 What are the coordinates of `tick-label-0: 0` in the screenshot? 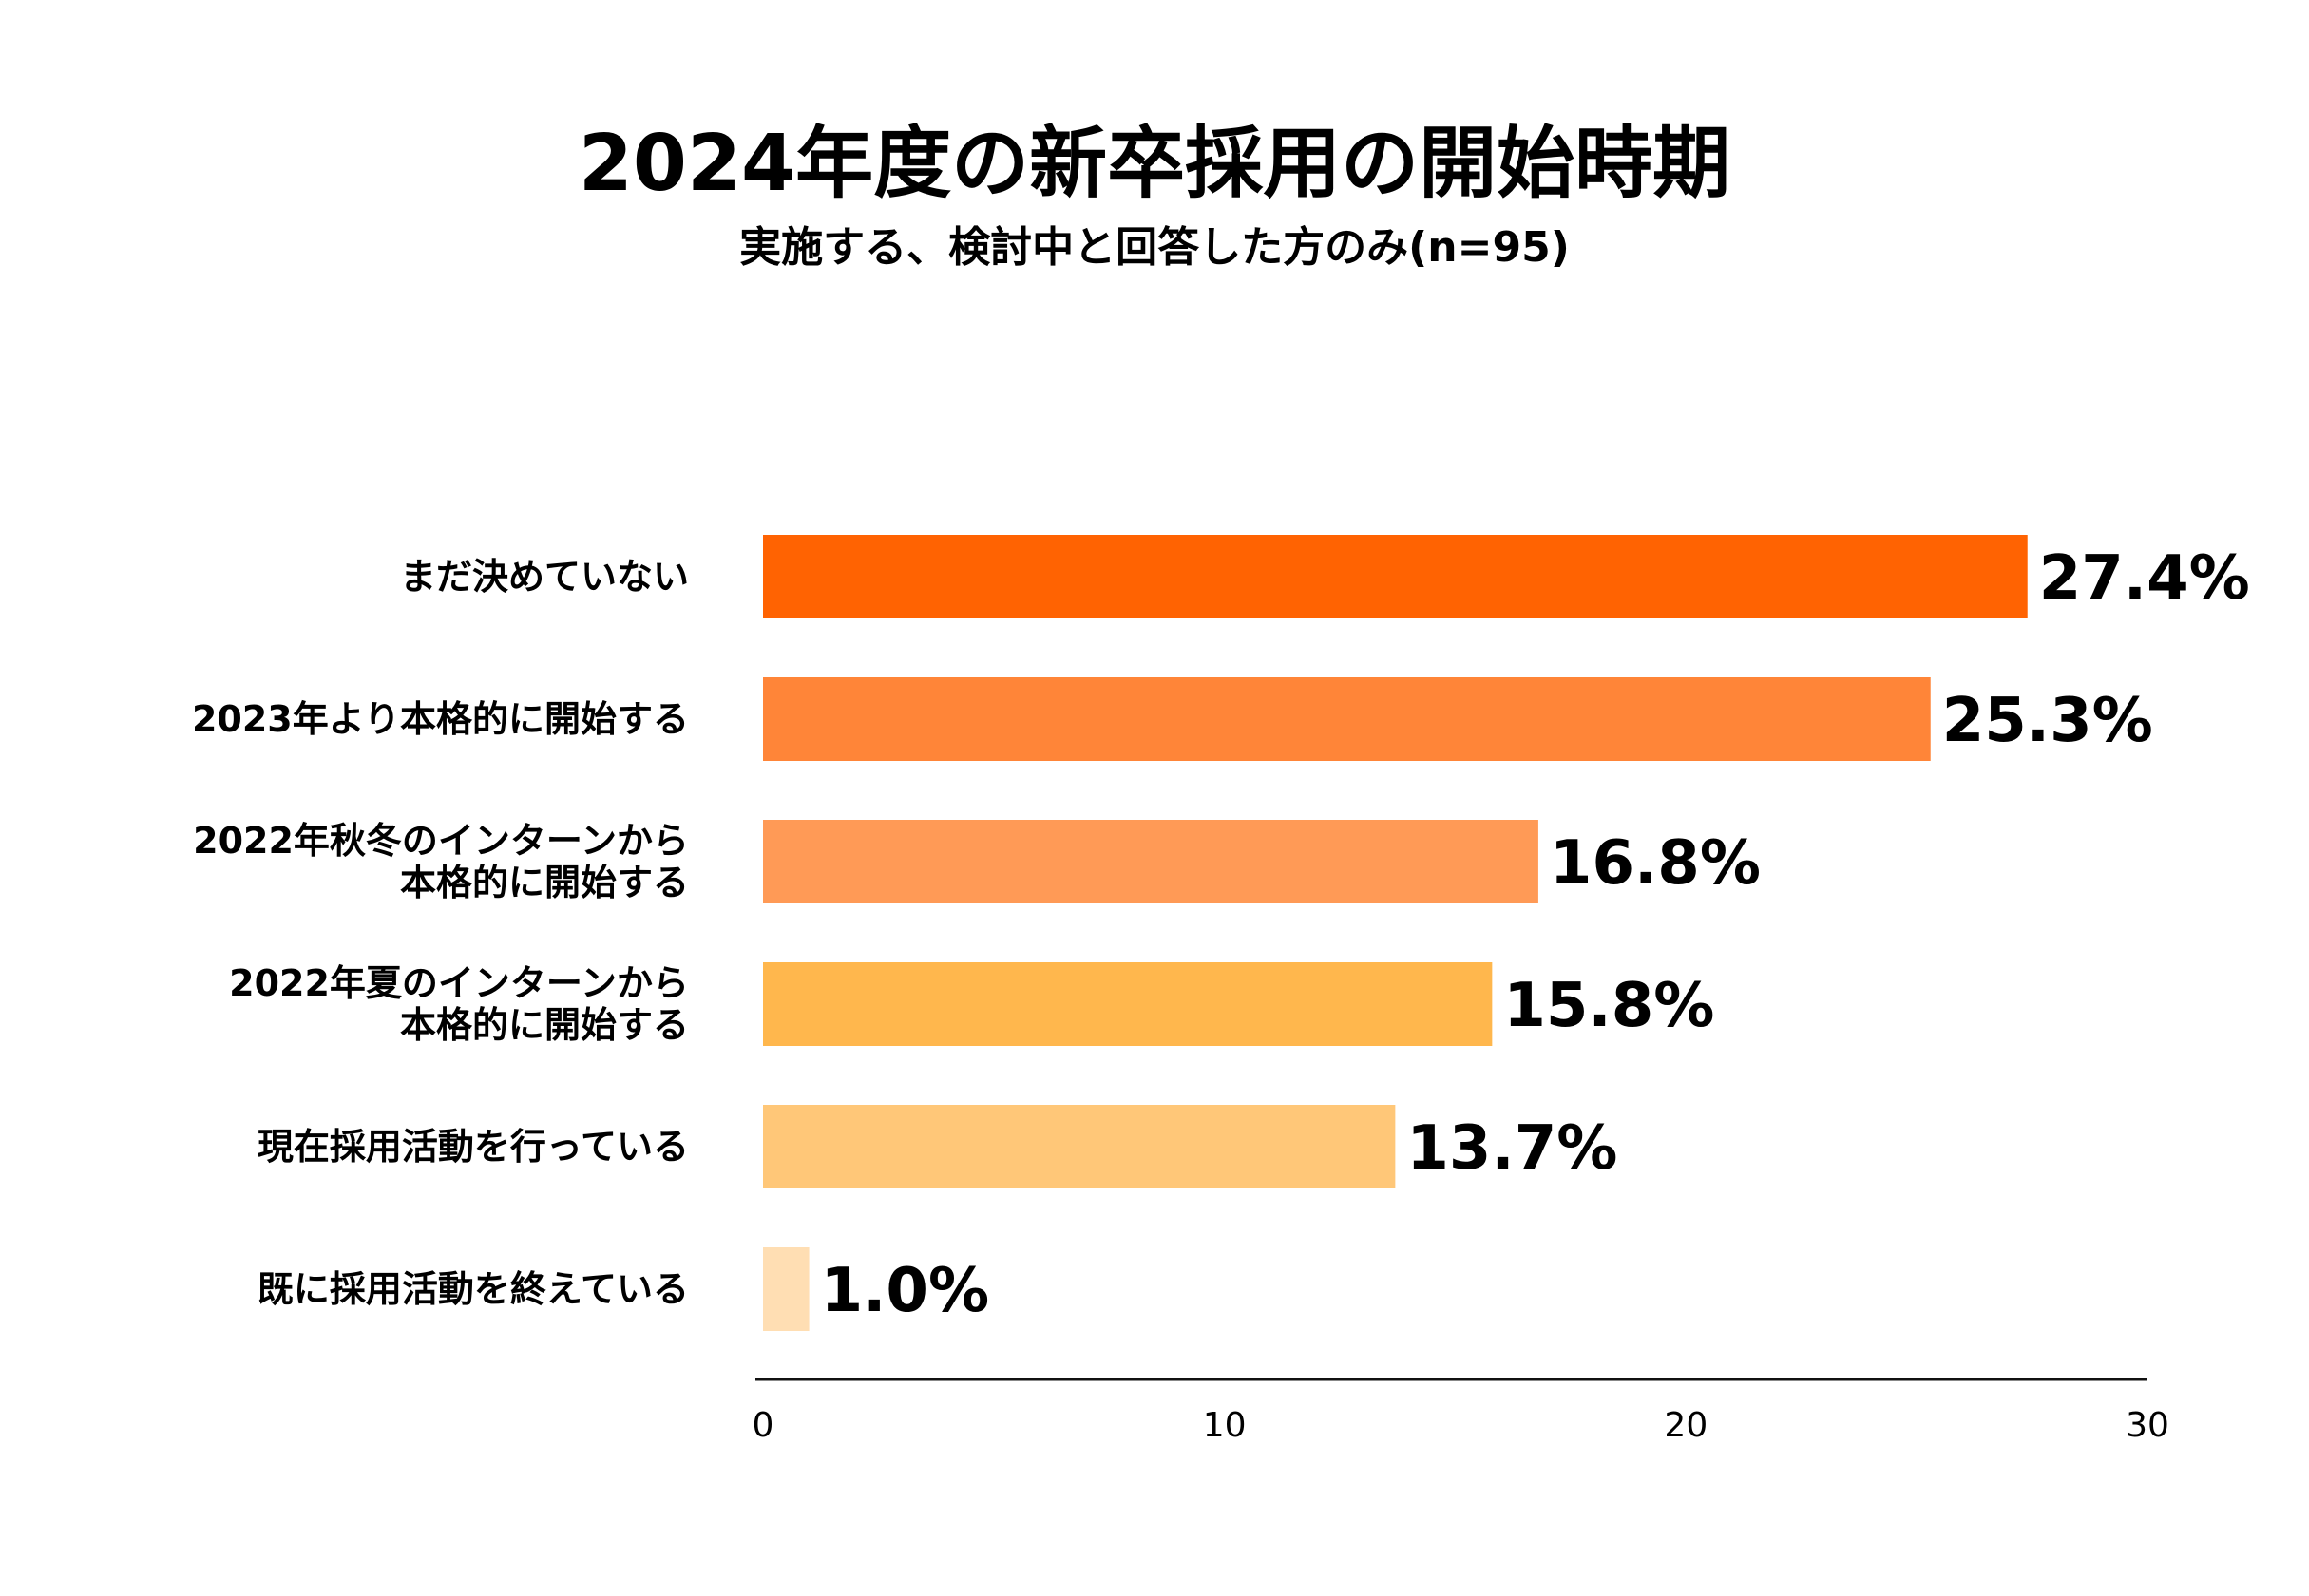 It's located at (763, 1425).